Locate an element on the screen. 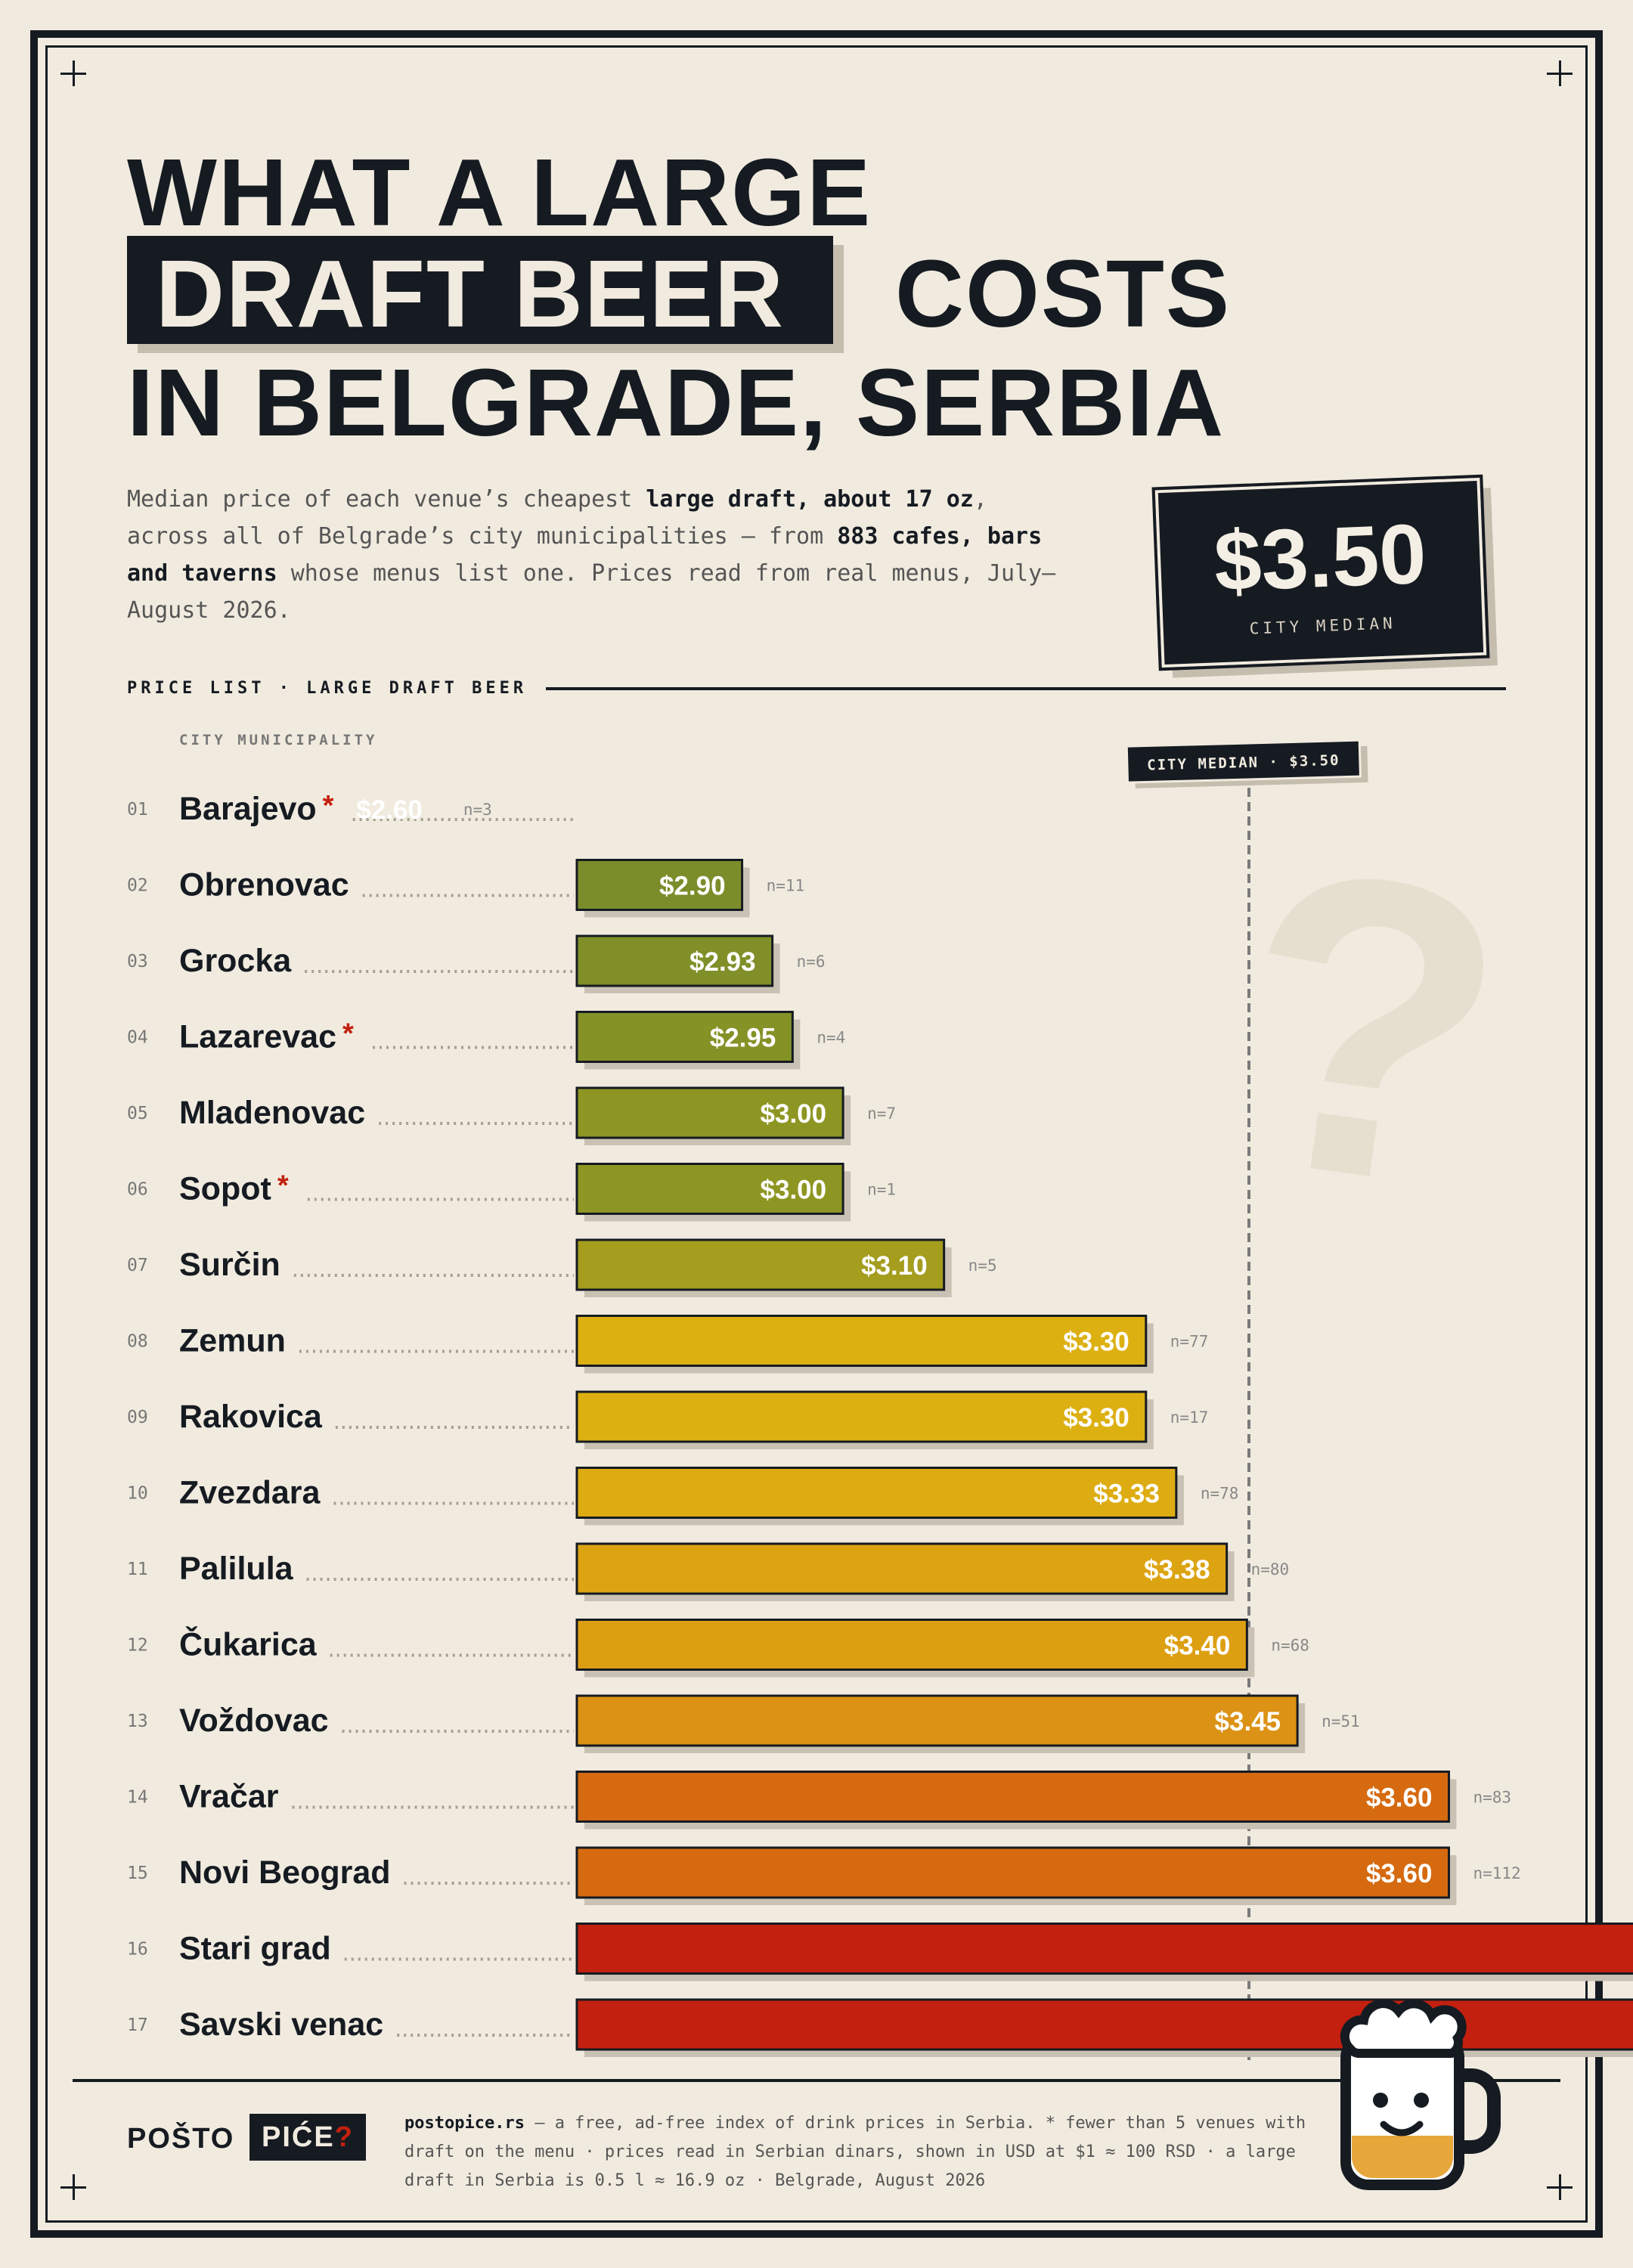 The width and height of the screenshot is (1633, 2268). column-label: CITY MUNICIPALITY is located at coordinates (278, 740).